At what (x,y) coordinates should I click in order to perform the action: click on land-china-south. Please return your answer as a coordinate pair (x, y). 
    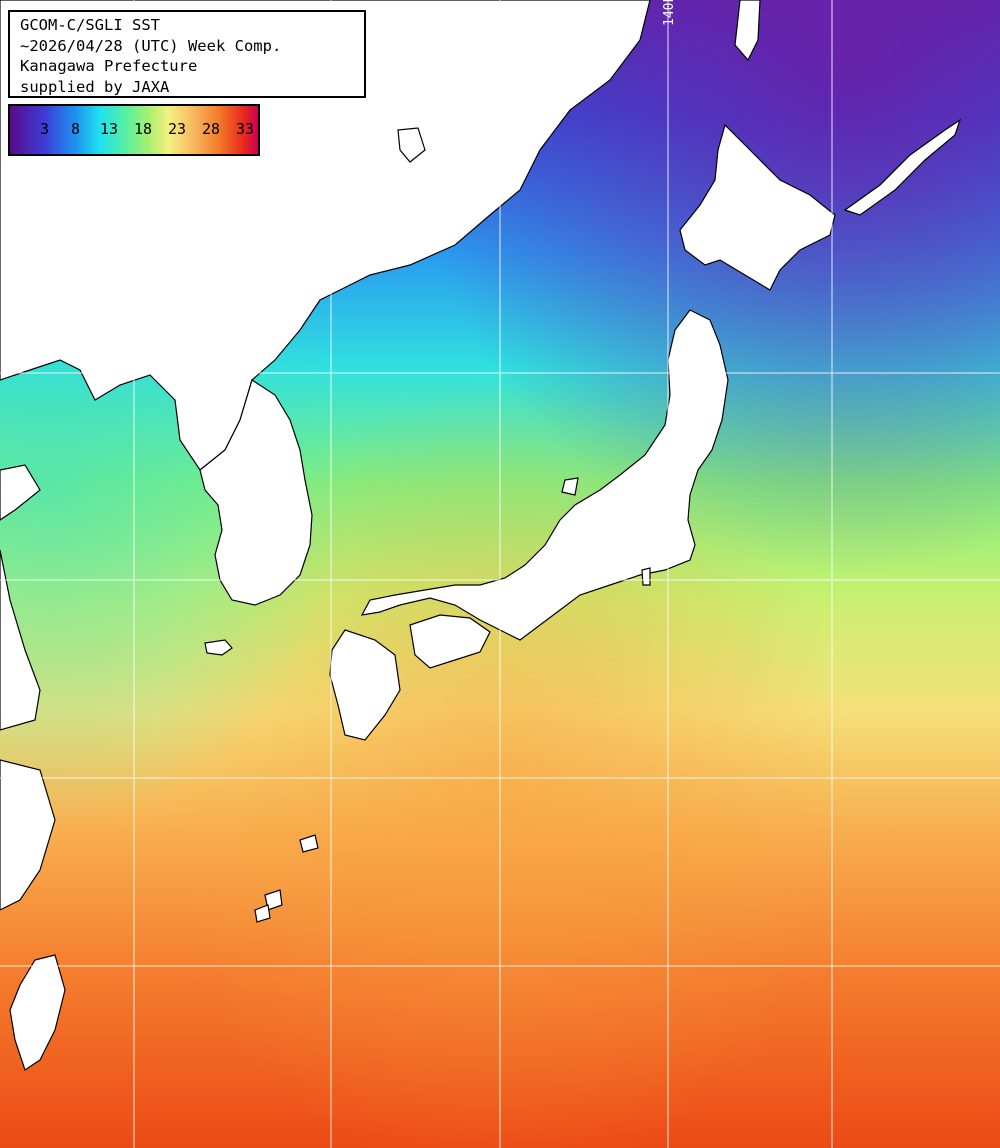
    Looking at the image, I should click on (28, 835).